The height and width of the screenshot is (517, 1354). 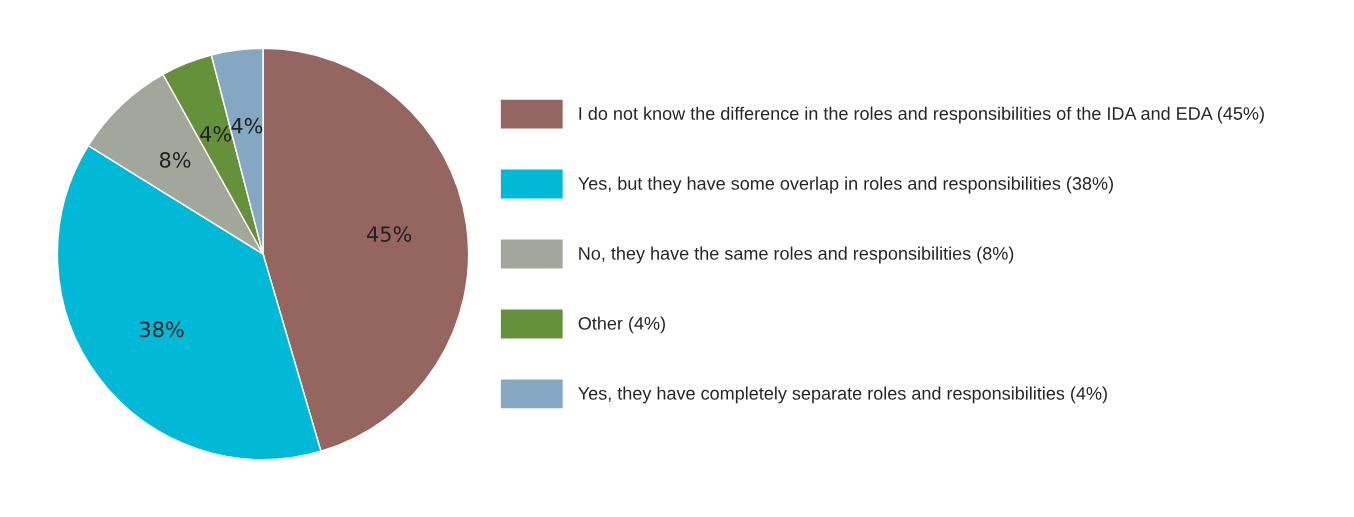 I want to click on legend-label: Yes, they have completely separate roles and responsibilities (4%), so click(x=842, y=395).